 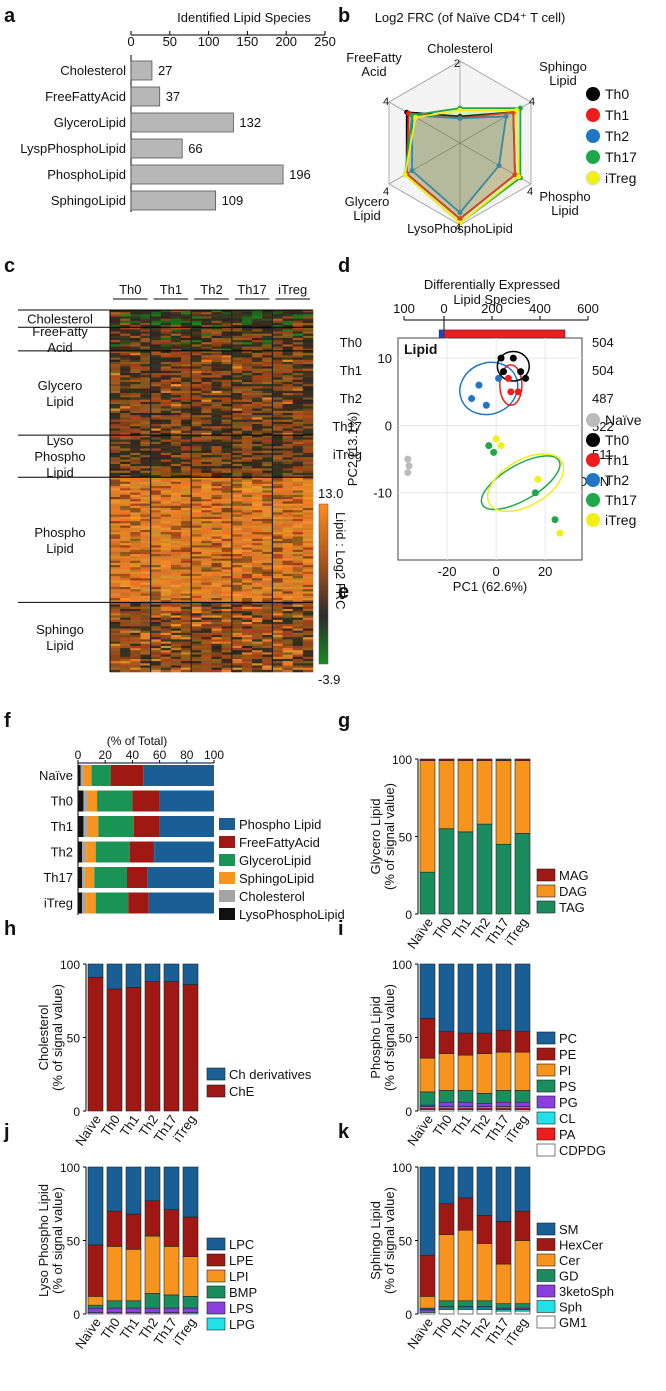 What do you see at coordinates (216, 1091) in the screenshot?
I see `h-legend-swatch` at bounding box center [216, 1091].